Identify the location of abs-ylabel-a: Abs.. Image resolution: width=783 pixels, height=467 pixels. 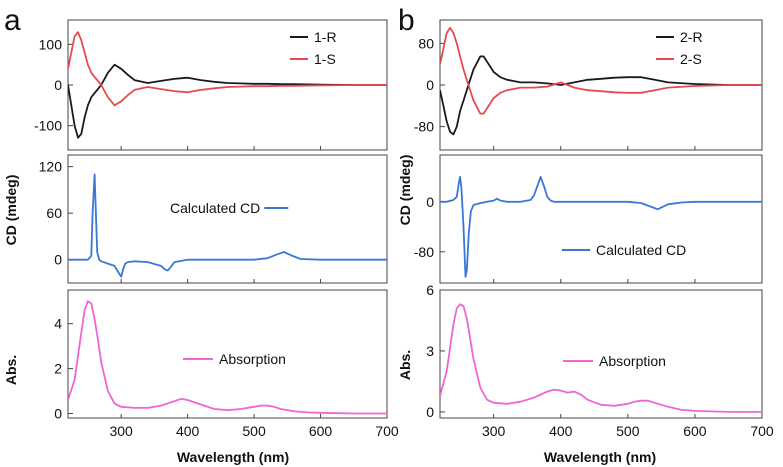
(11, 370).